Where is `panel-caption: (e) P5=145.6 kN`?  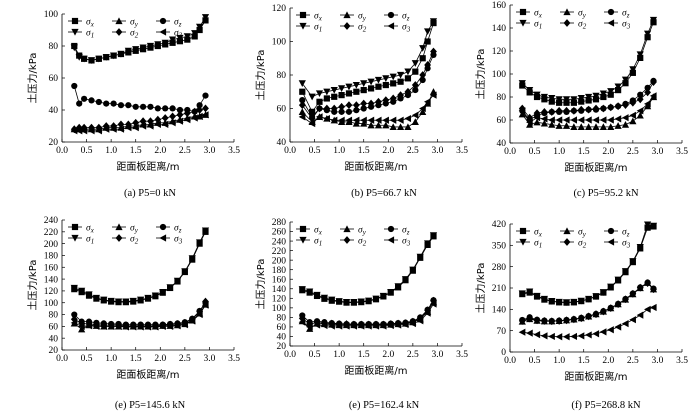 panel-caption: (e) P5=145.6 kN is located at coordinates (150, 405).